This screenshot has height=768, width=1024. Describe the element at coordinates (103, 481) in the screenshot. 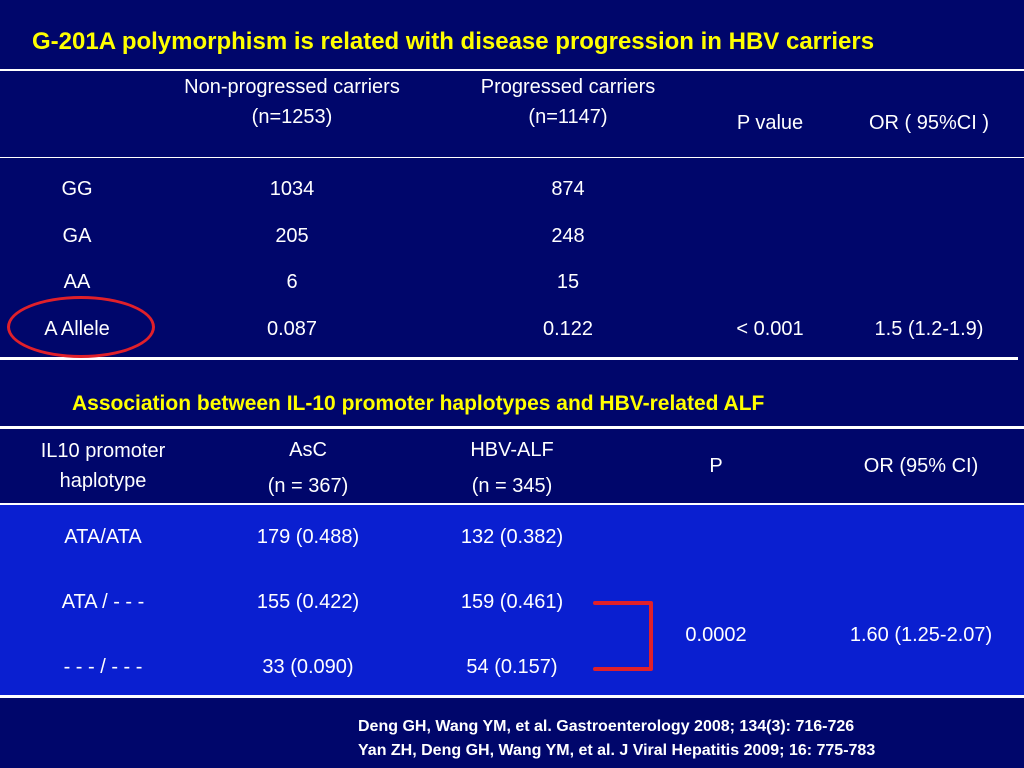

I see `header-line: haplotype` at that location.